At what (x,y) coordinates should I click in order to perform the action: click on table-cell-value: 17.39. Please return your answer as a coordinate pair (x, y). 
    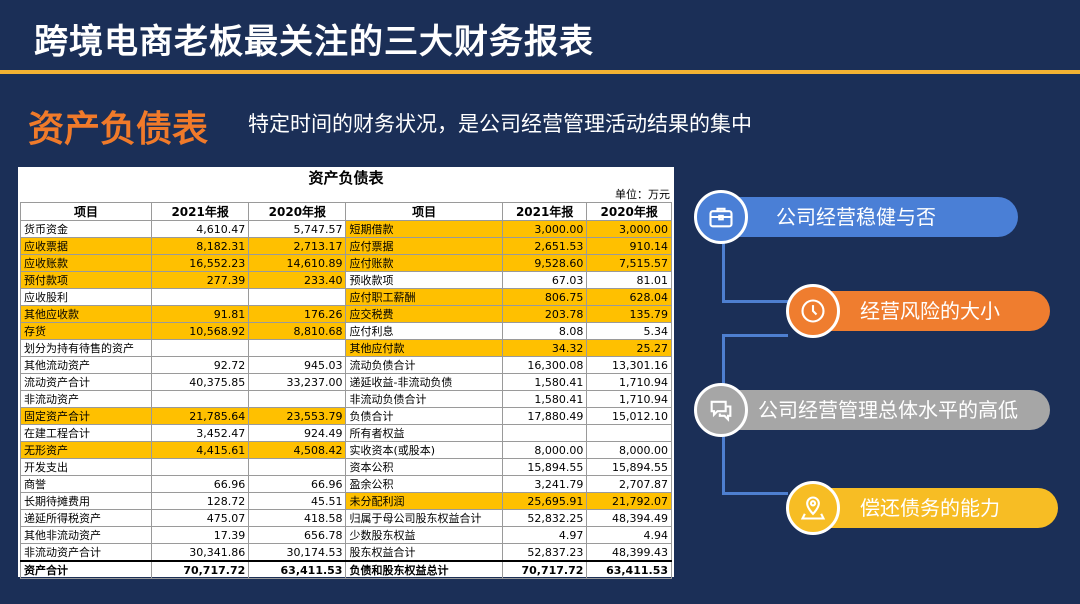
    Looking at the image, I should click on (200, 535).